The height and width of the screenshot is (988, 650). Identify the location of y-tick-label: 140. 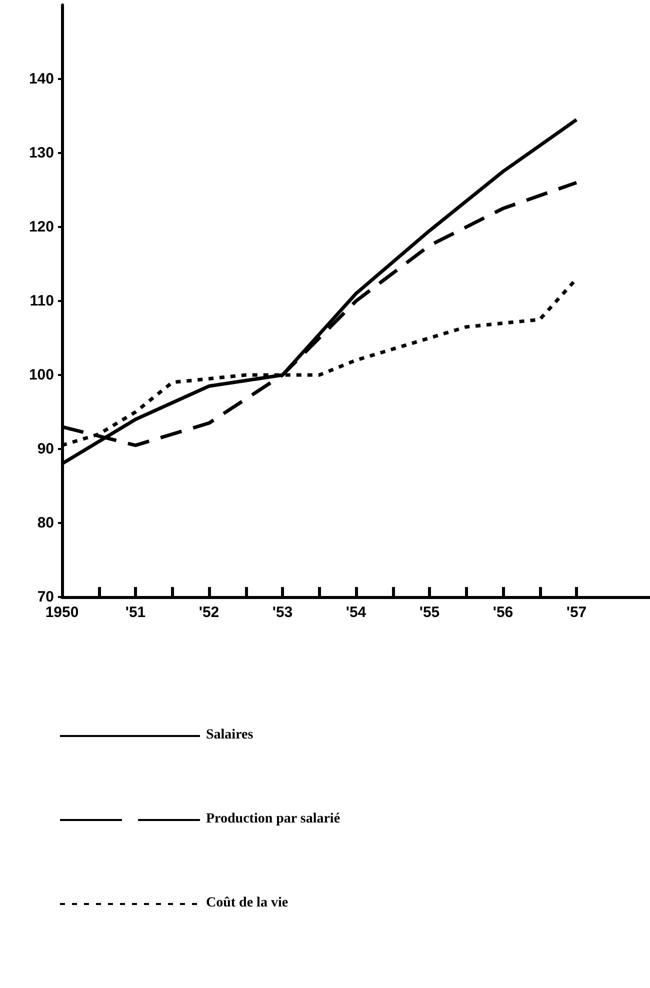
(41, 79).